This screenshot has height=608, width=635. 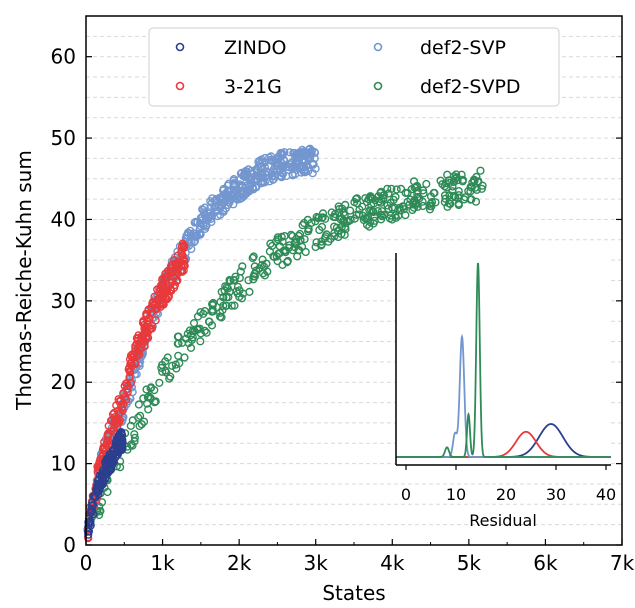 I want to click on legend: ZINDO 3-21G def2-SVP def2-SVPD, so click(x=354, y=67).